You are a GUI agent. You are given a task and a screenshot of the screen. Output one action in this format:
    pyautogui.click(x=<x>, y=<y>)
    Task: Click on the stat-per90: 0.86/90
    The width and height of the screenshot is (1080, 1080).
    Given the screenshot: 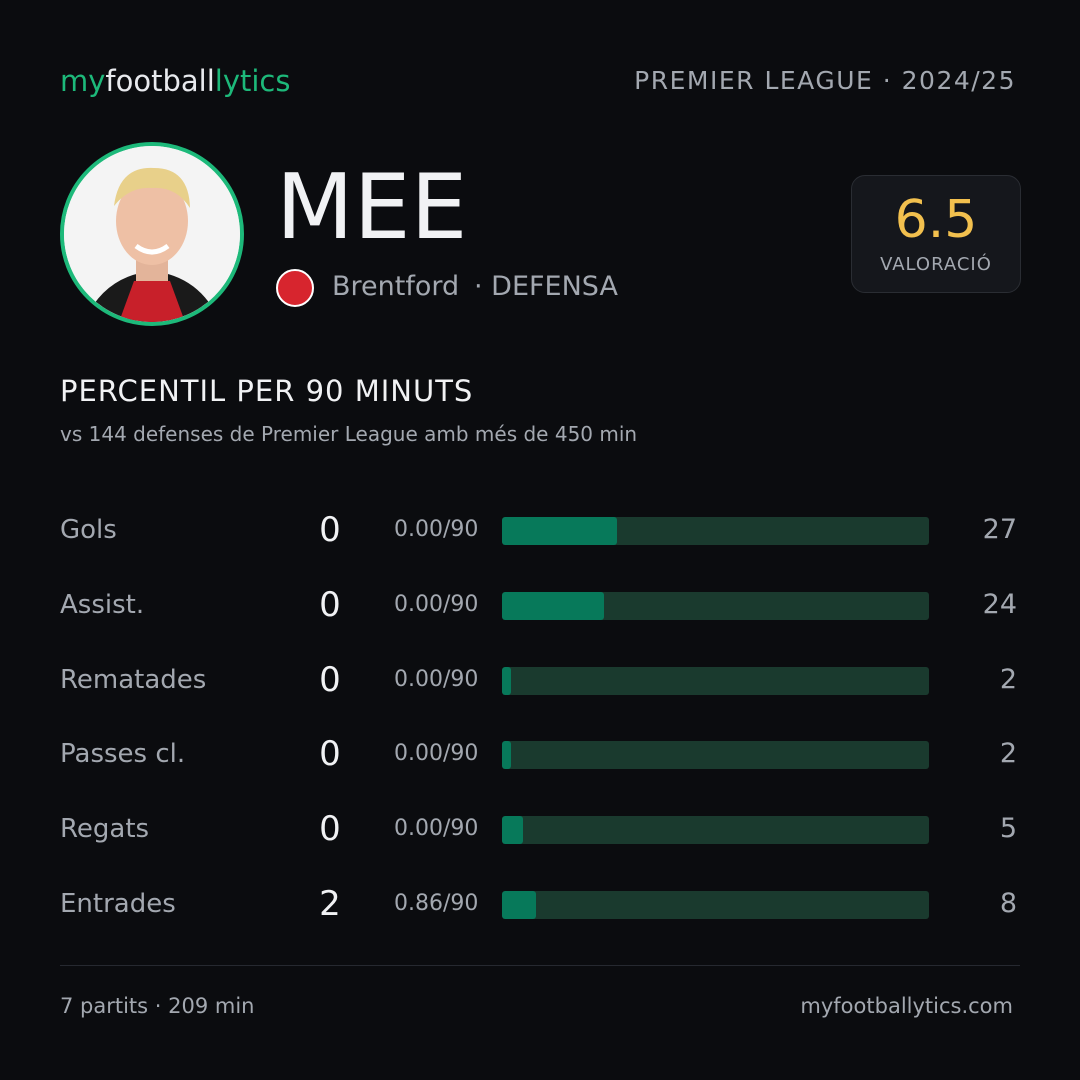 What is the action you would take?
    pyautogui.click(x=436, y=903)
    